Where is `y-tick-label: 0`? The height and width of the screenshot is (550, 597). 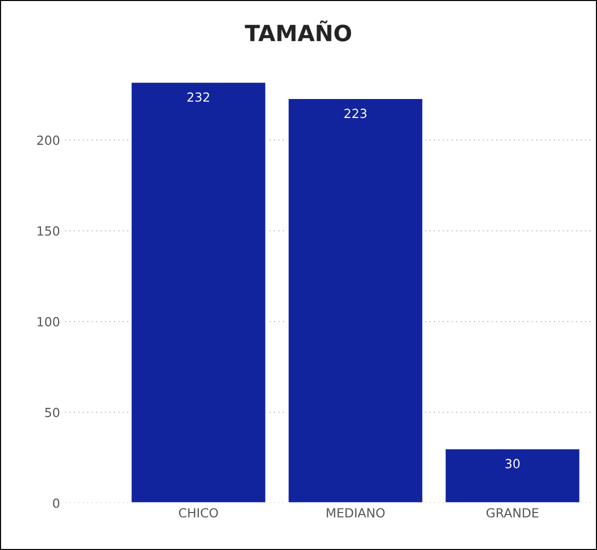
y-tick-label: 0 is located at coordinates (56, 503).